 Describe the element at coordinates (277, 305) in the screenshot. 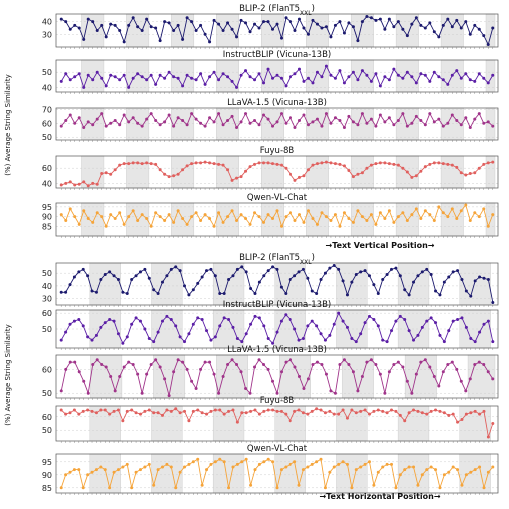

I see `panel-title: InstructBLIP (Vicuna-13B)` at that location.